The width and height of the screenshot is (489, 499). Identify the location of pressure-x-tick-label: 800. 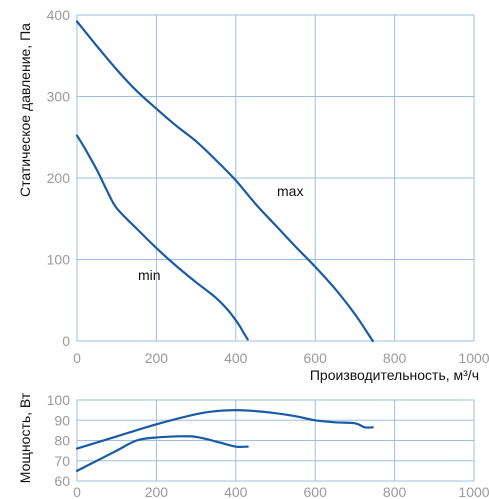
(395, 358).